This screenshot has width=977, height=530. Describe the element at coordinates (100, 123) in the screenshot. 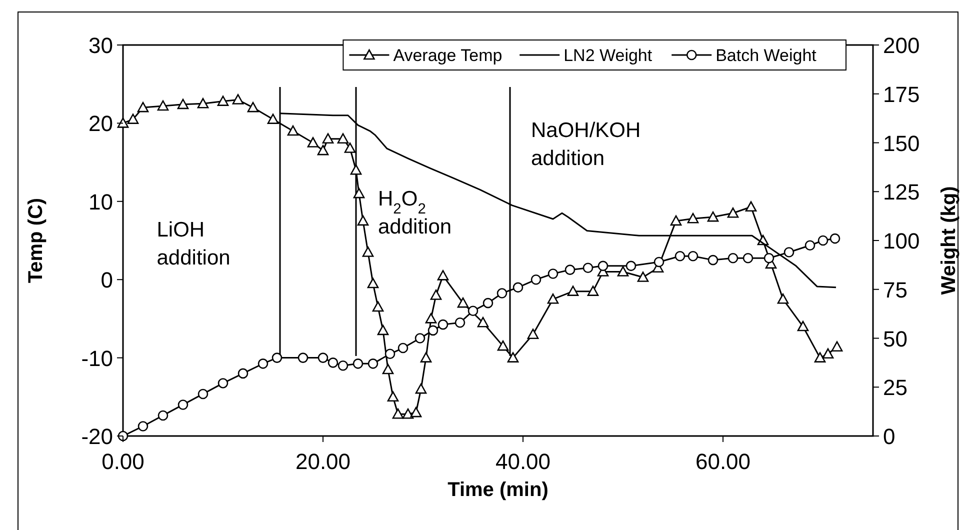

I see `y-tick-label: 20` at that location.